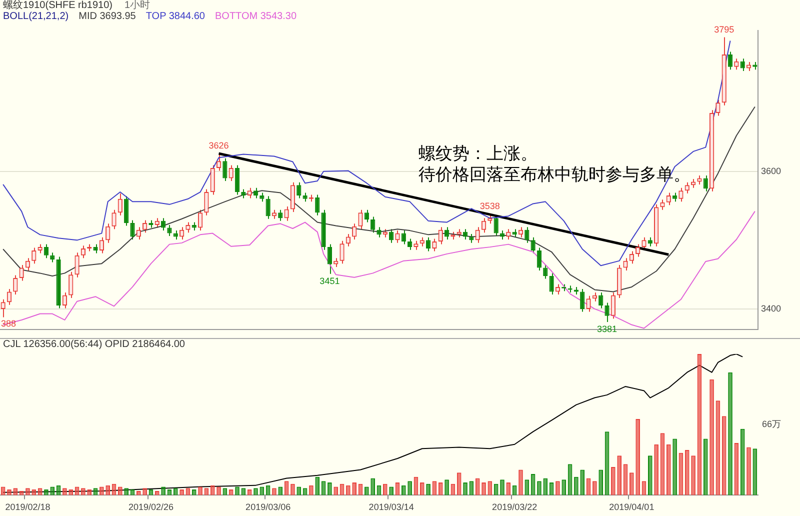  What do you see at coordinates (27, 507) in the screenshot?
I see `x-tick-label: 2019/02/18` at bounding box center [27, 507].